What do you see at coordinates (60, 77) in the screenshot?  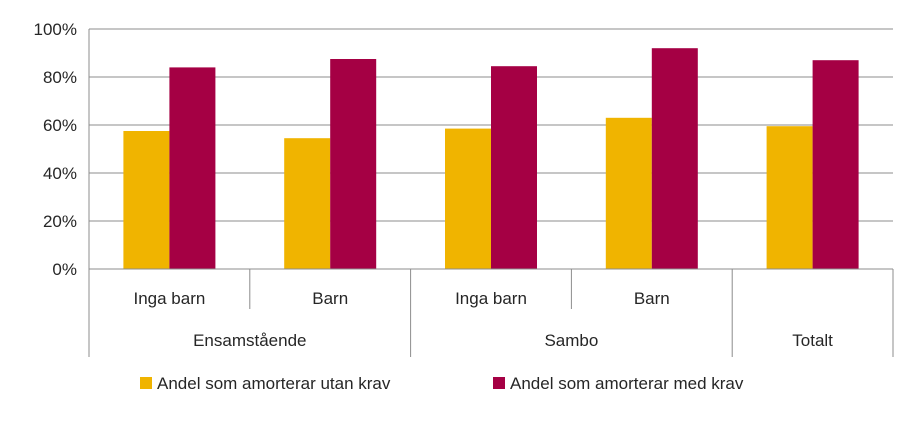 I see `y-tick-label: 80%` at bounding box center [60, 77].